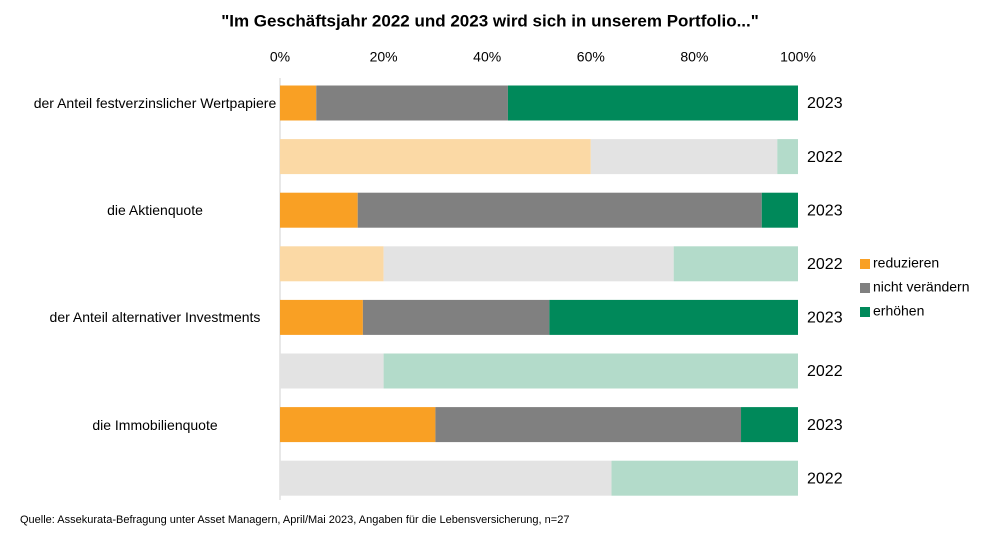 Image resolution: width=1000 pixels, height=540 pixels. I want to click on x-tick-label: 100%, so click(798, 57).